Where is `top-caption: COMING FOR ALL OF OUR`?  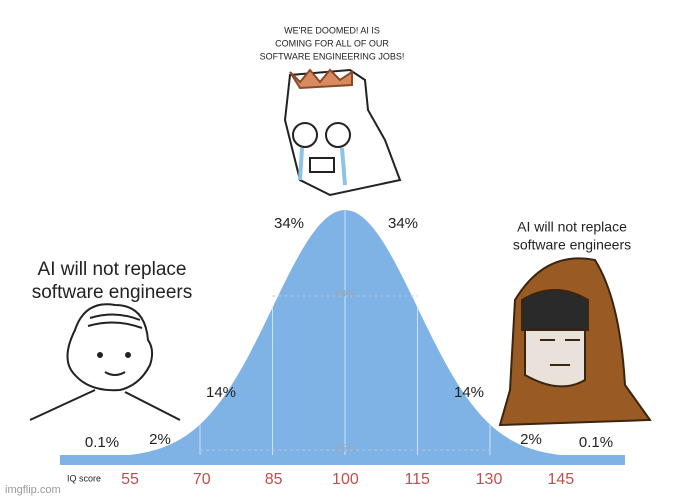 top-caption: COMING FOR ALL OF OUR is located at coordinates (332, 43).